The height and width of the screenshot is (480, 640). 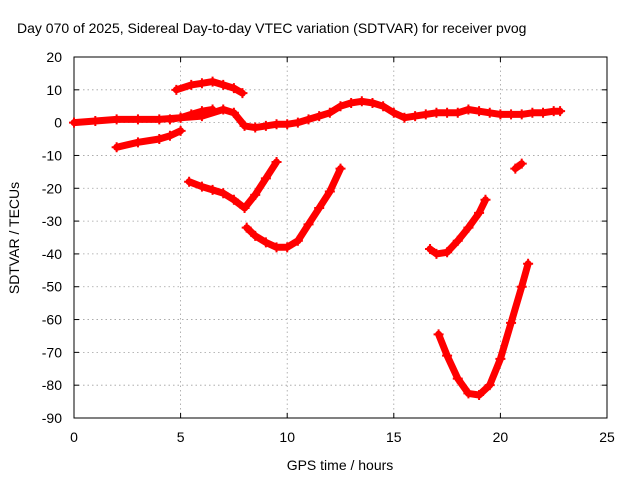 What do you see at coordinates (483, 329) in the screenshot?
I see `series-arc-g` at bounding box center [483, 329].